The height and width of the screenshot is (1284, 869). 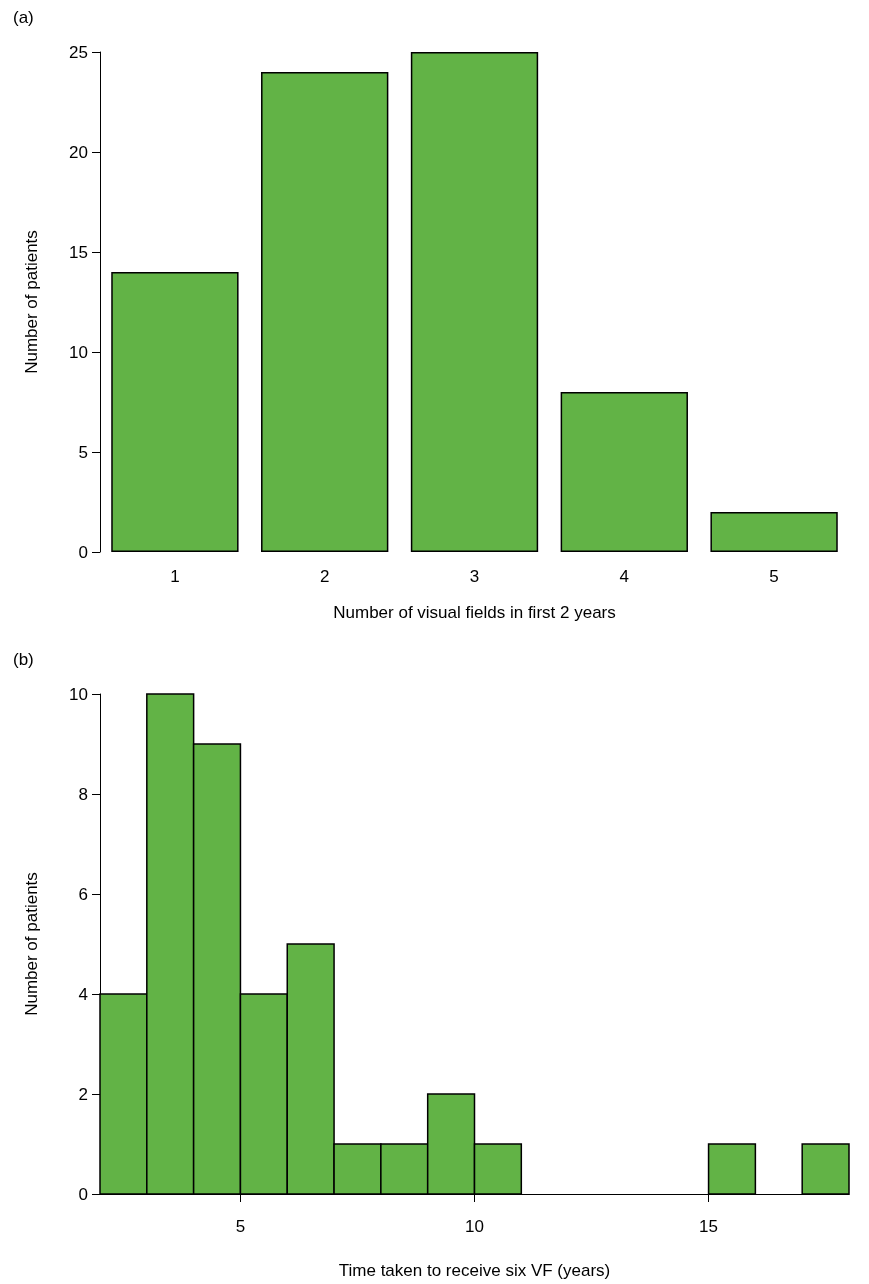 I want to click on x-tick-label: 10, so click(x=474, y=1226).